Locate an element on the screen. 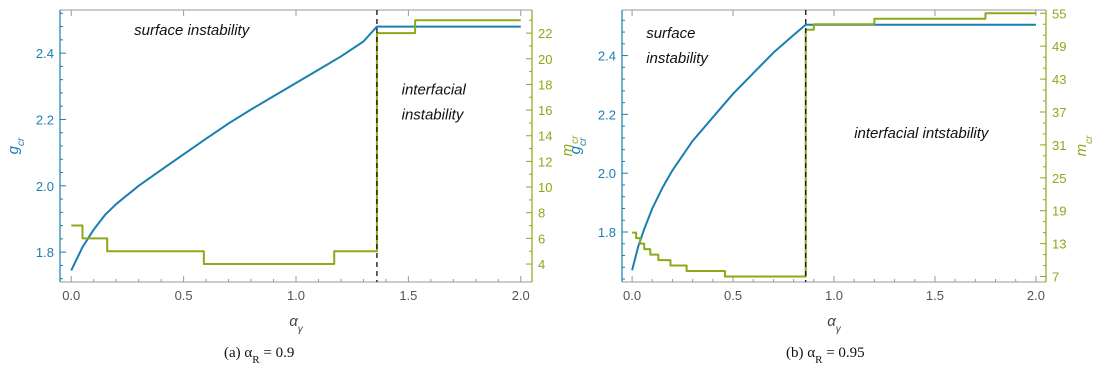 This screenshot has width=1106, height=385. y2-tick-label: 31 is located at coordinates (1059, 145).